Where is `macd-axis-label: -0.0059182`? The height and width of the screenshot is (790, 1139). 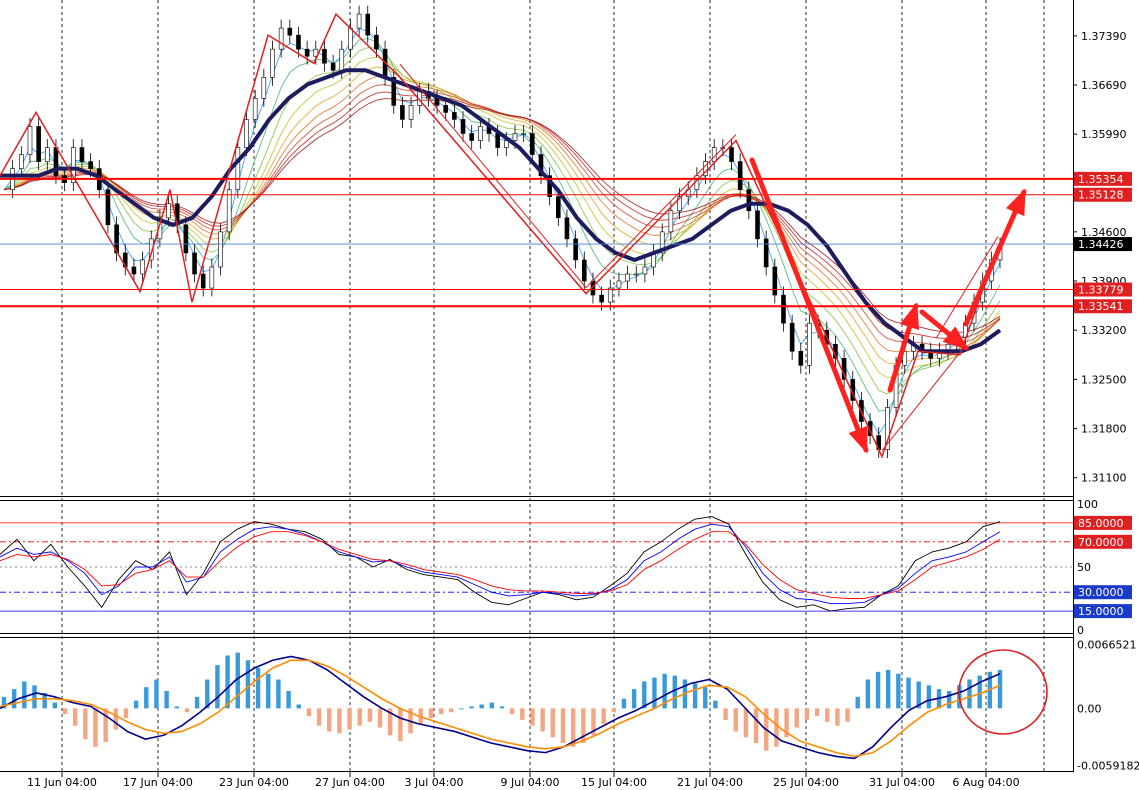 macd-axis-label: -0.0059182 is located at coordinates (1108, 765).